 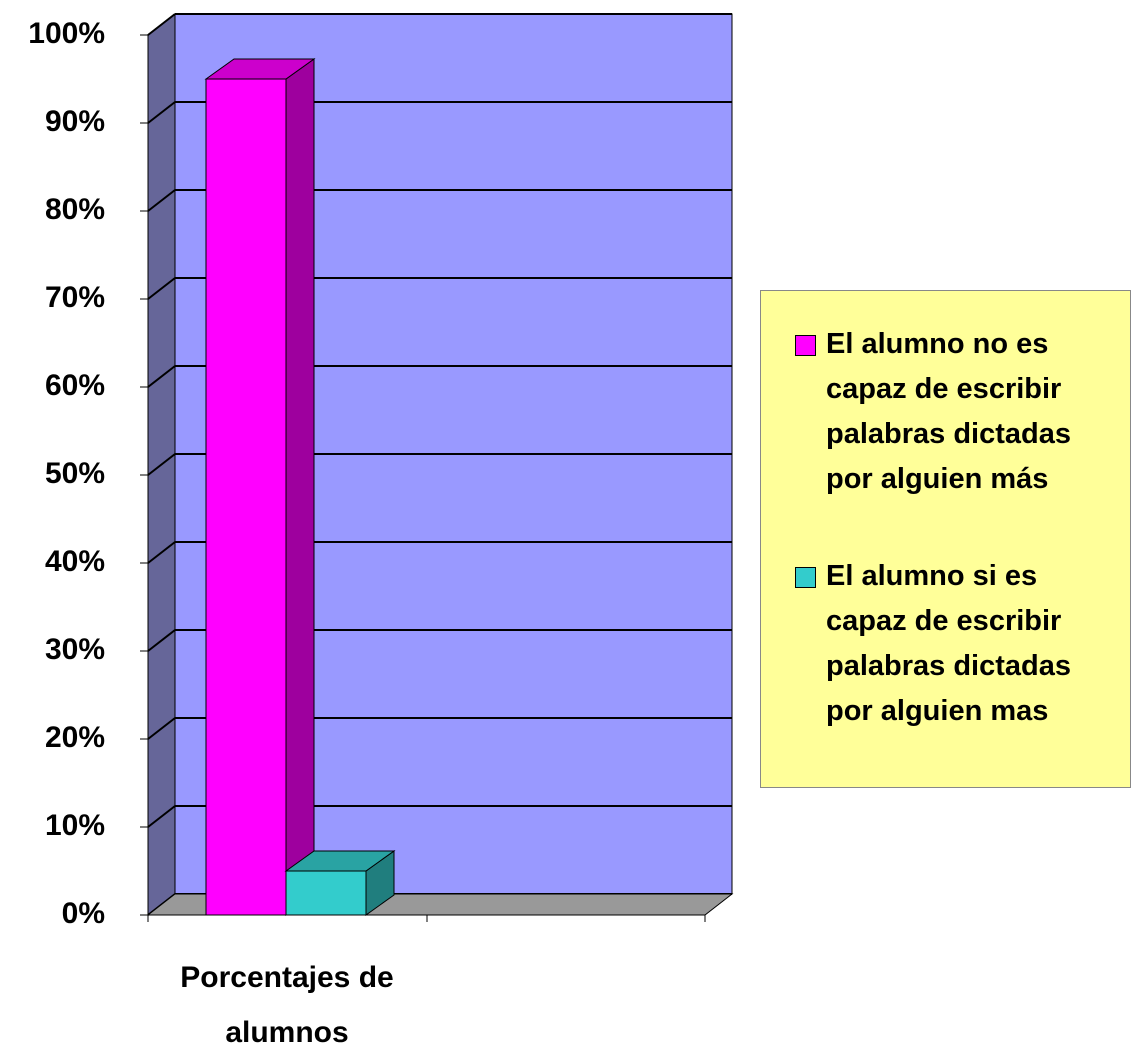 I want to click on y-tick-label: 70%, so click(x=75, y=297).